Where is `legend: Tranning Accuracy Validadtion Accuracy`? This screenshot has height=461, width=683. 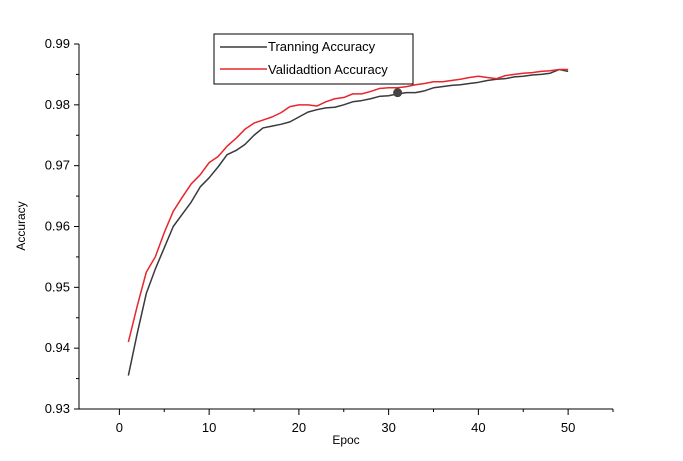
legend: Tranning Accuracy Validadtion Accuracy is located at coordinates (313, 59).